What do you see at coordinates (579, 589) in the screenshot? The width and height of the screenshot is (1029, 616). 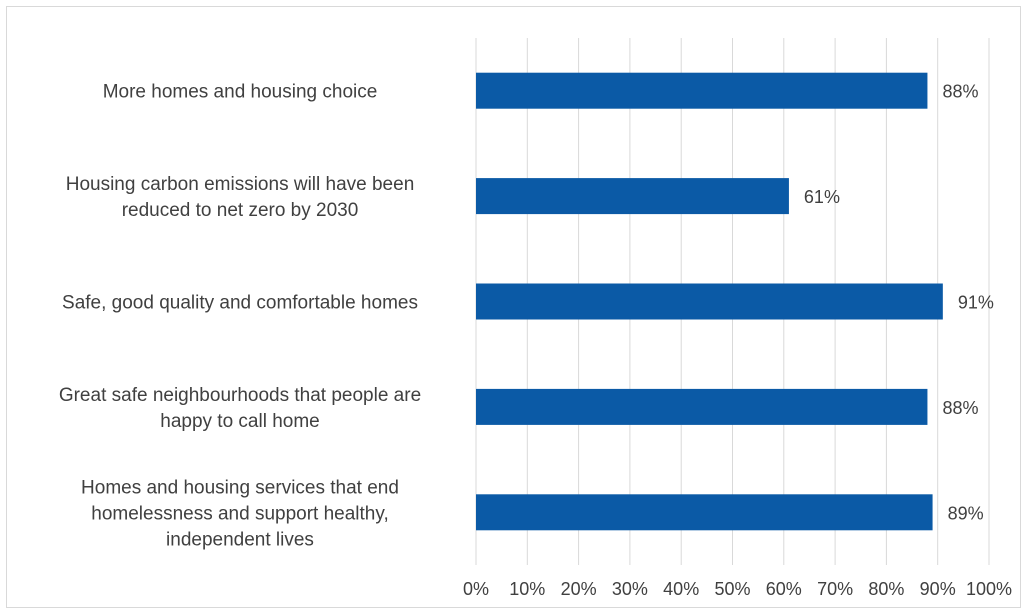 I see `x-tick-label: 20%` at bounding box center [579, 589].